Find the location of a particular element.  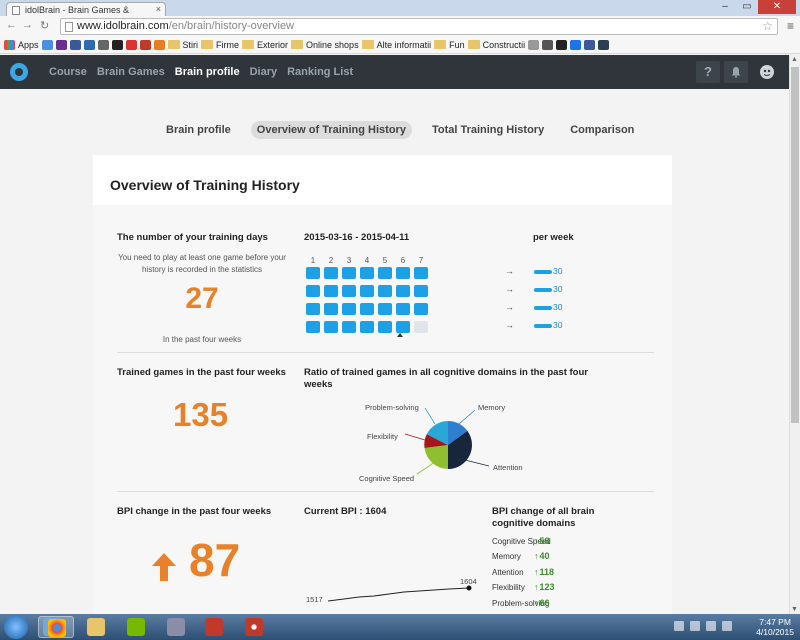

window-close-button: ✕ is located at coordinates (777, 7).